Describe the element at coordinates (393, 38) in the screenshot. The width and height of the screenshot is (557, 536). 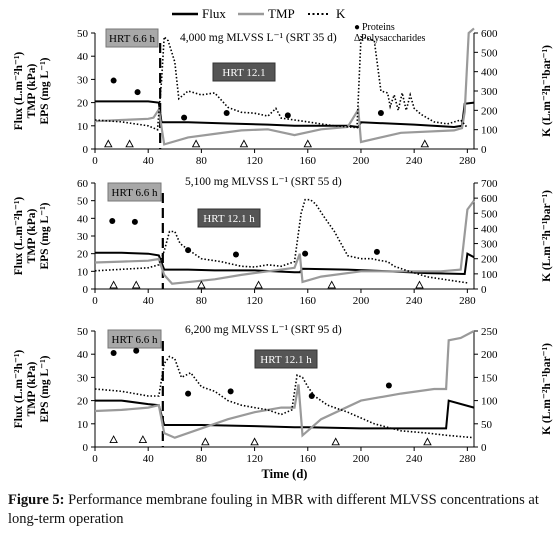
I see `legend-polysaccharides-label: Polysaccharides` at that location.